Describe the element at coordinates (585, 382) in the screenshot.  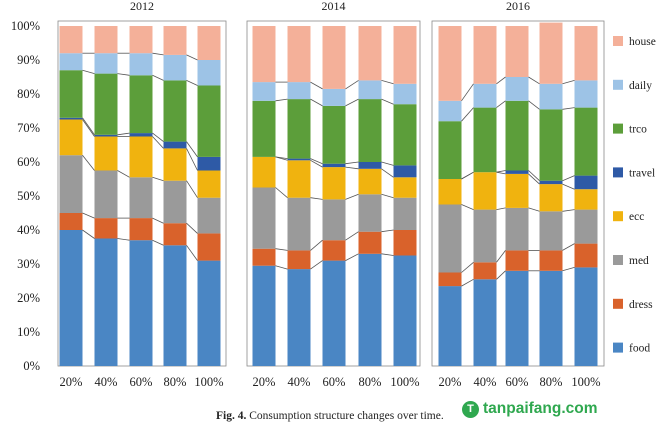
I see `x-tick-label: 100%` at that location.